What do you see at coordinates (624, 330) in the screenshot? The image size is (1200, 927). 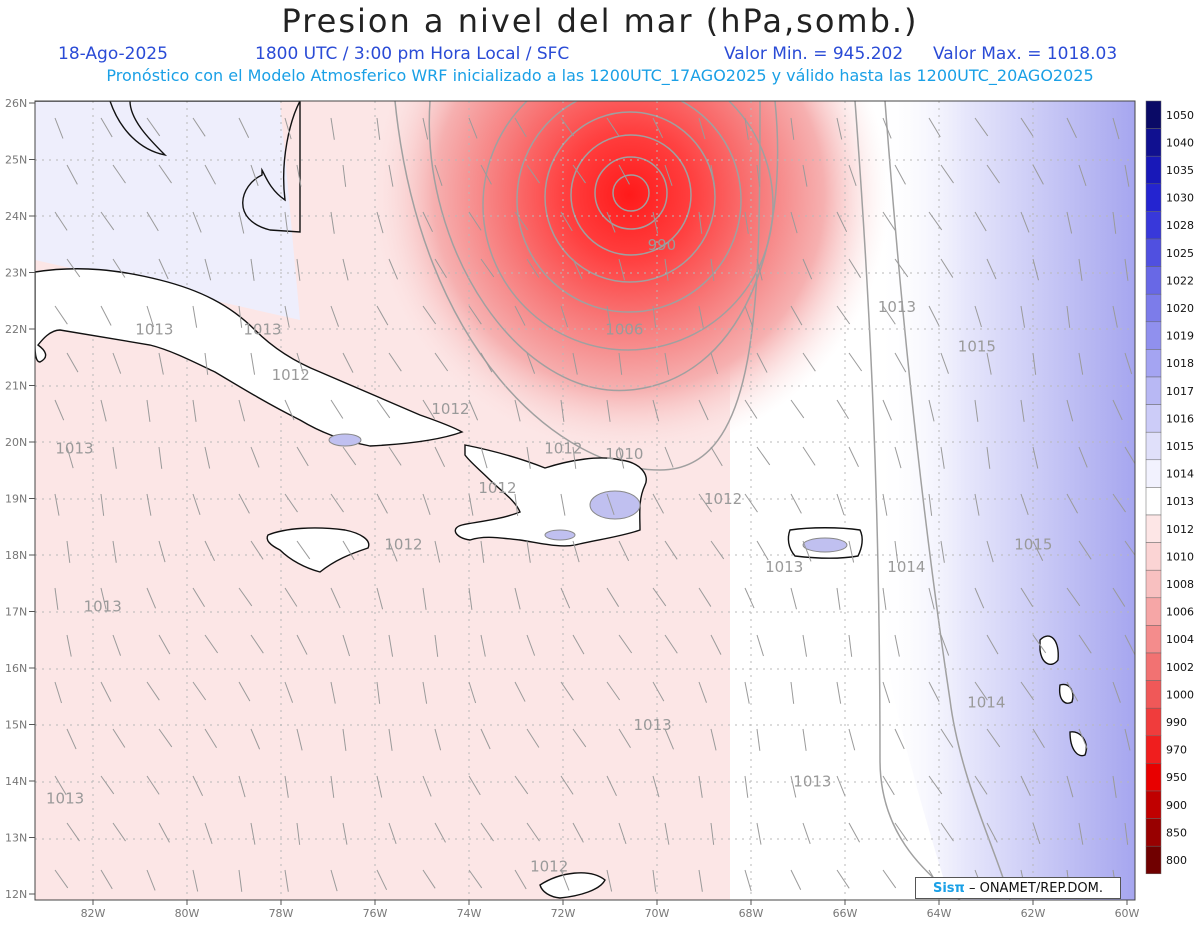 I see `contour-label: 1006` at bounding box center [624, 330].